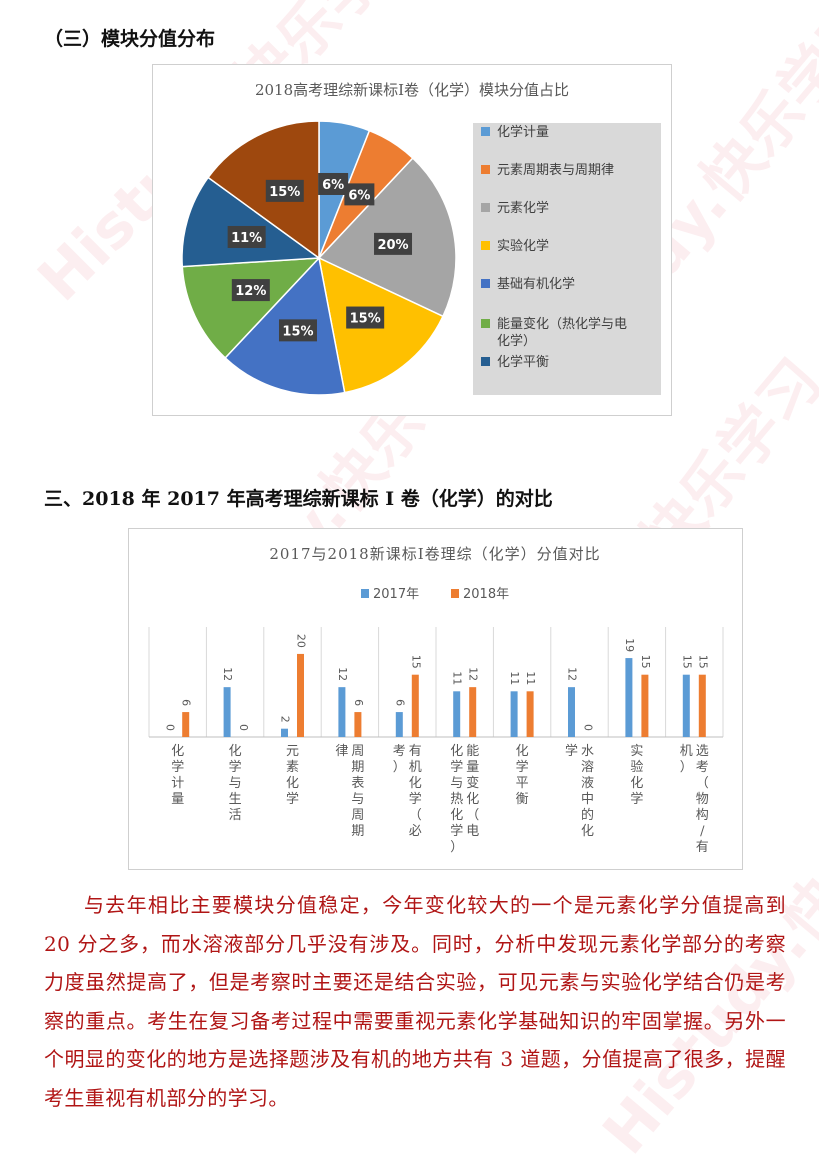  I want to click on pie-slice, so click(251, 308).